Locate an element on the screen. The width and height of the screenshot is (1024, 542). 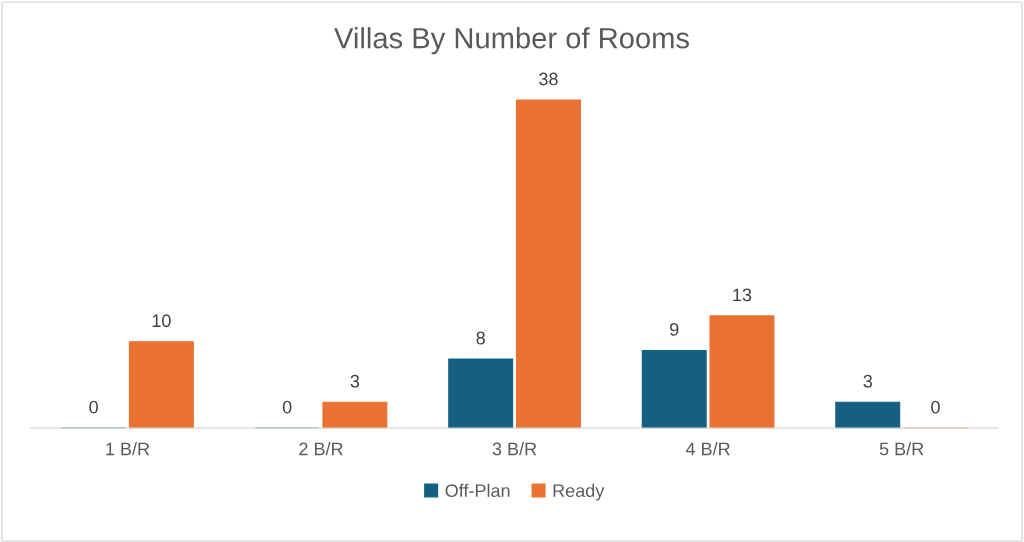
data-label: 10 is located at coordinates (161, 321).